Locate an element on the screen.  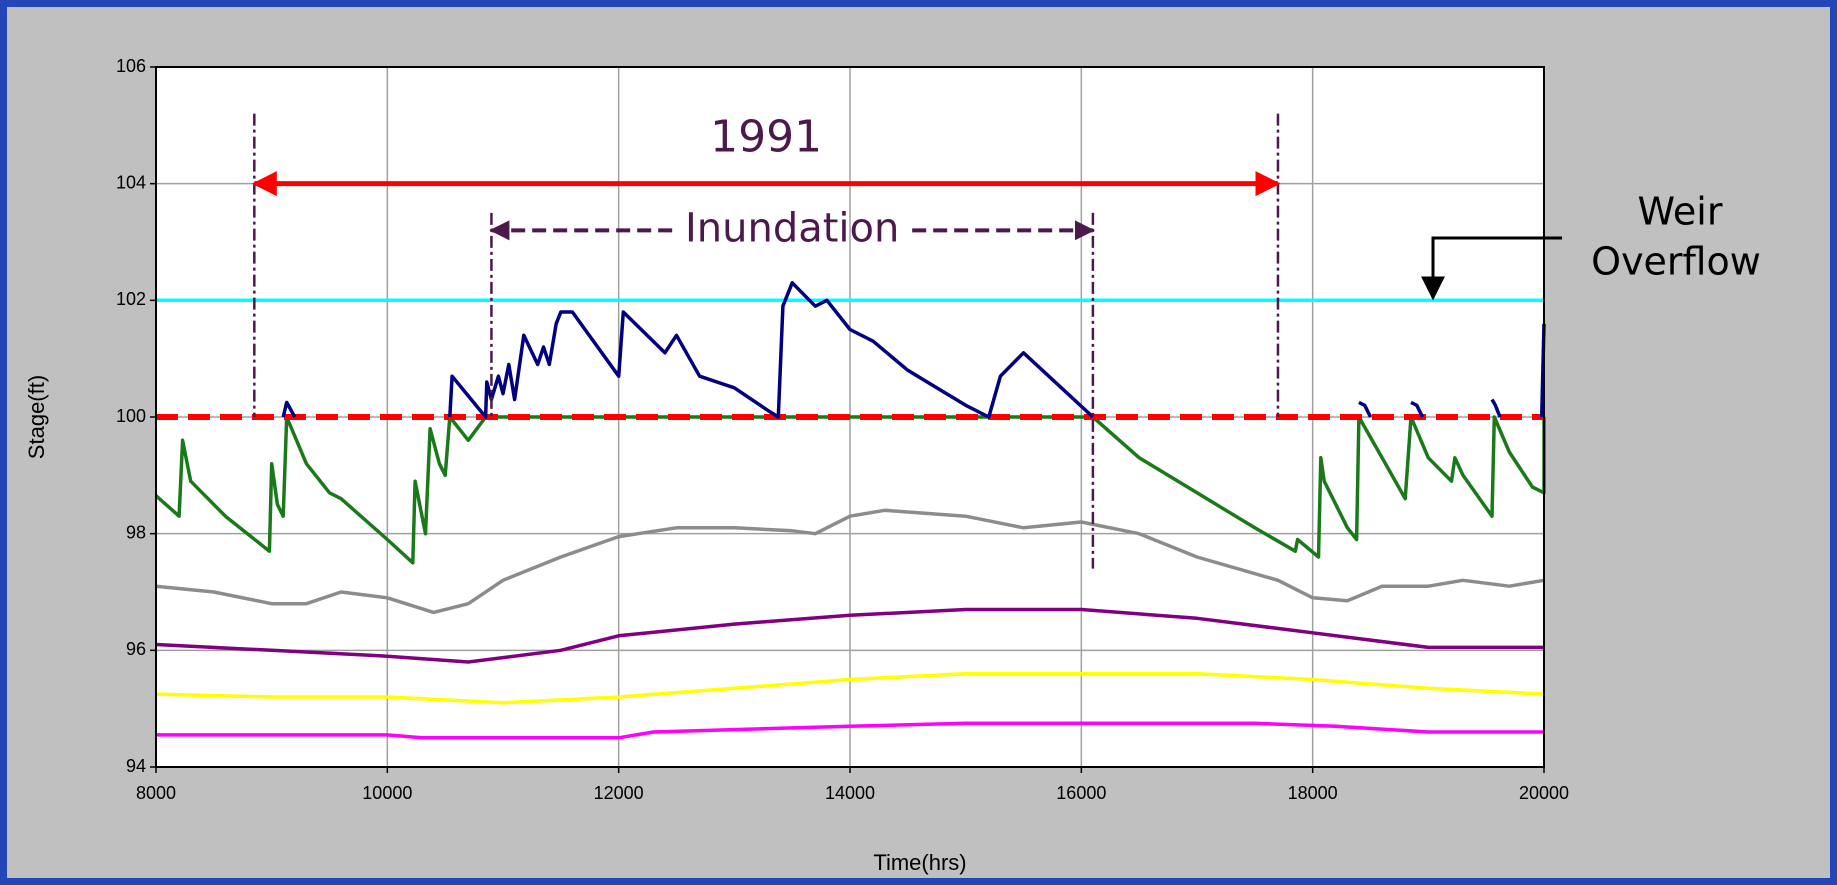
x-tick-label: 10000 is located at coordinates (387, 793).